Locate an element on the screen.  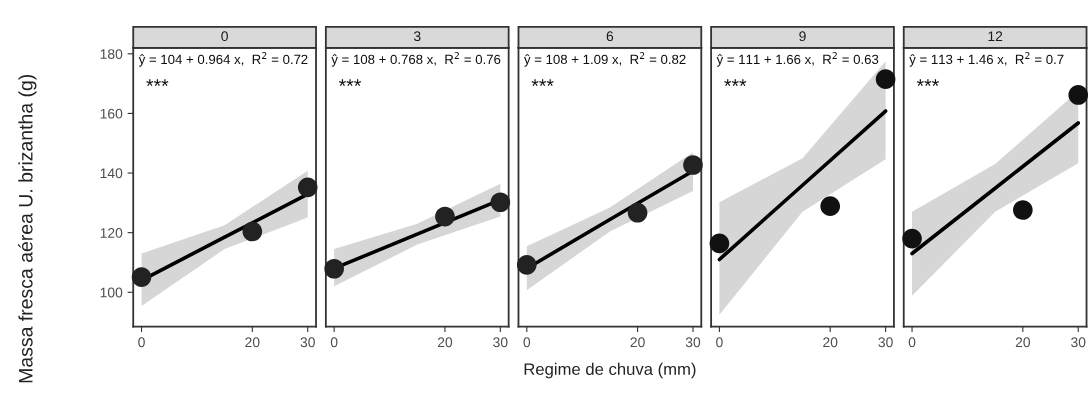
annotation: ŷ = 108 + 1.09 x, R$^{2}$ = 0.82 is located at coordinates (605, 59).